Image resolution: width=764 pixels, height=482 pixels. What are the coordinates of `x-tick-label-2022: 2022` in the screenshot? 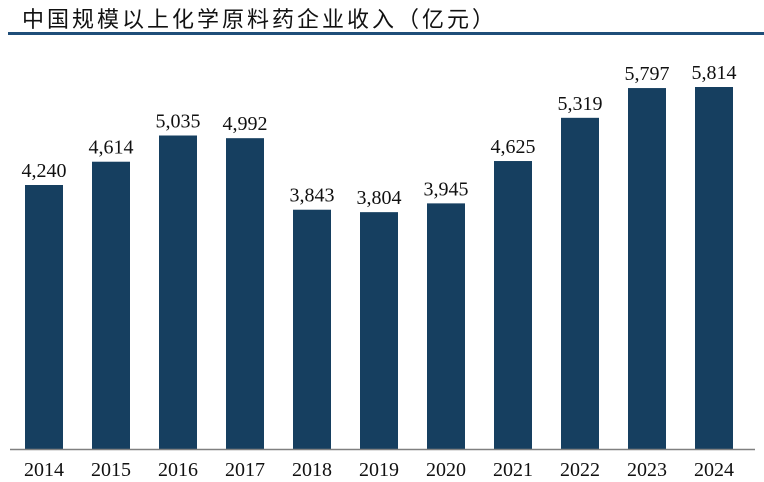 It's located at (580, 470).